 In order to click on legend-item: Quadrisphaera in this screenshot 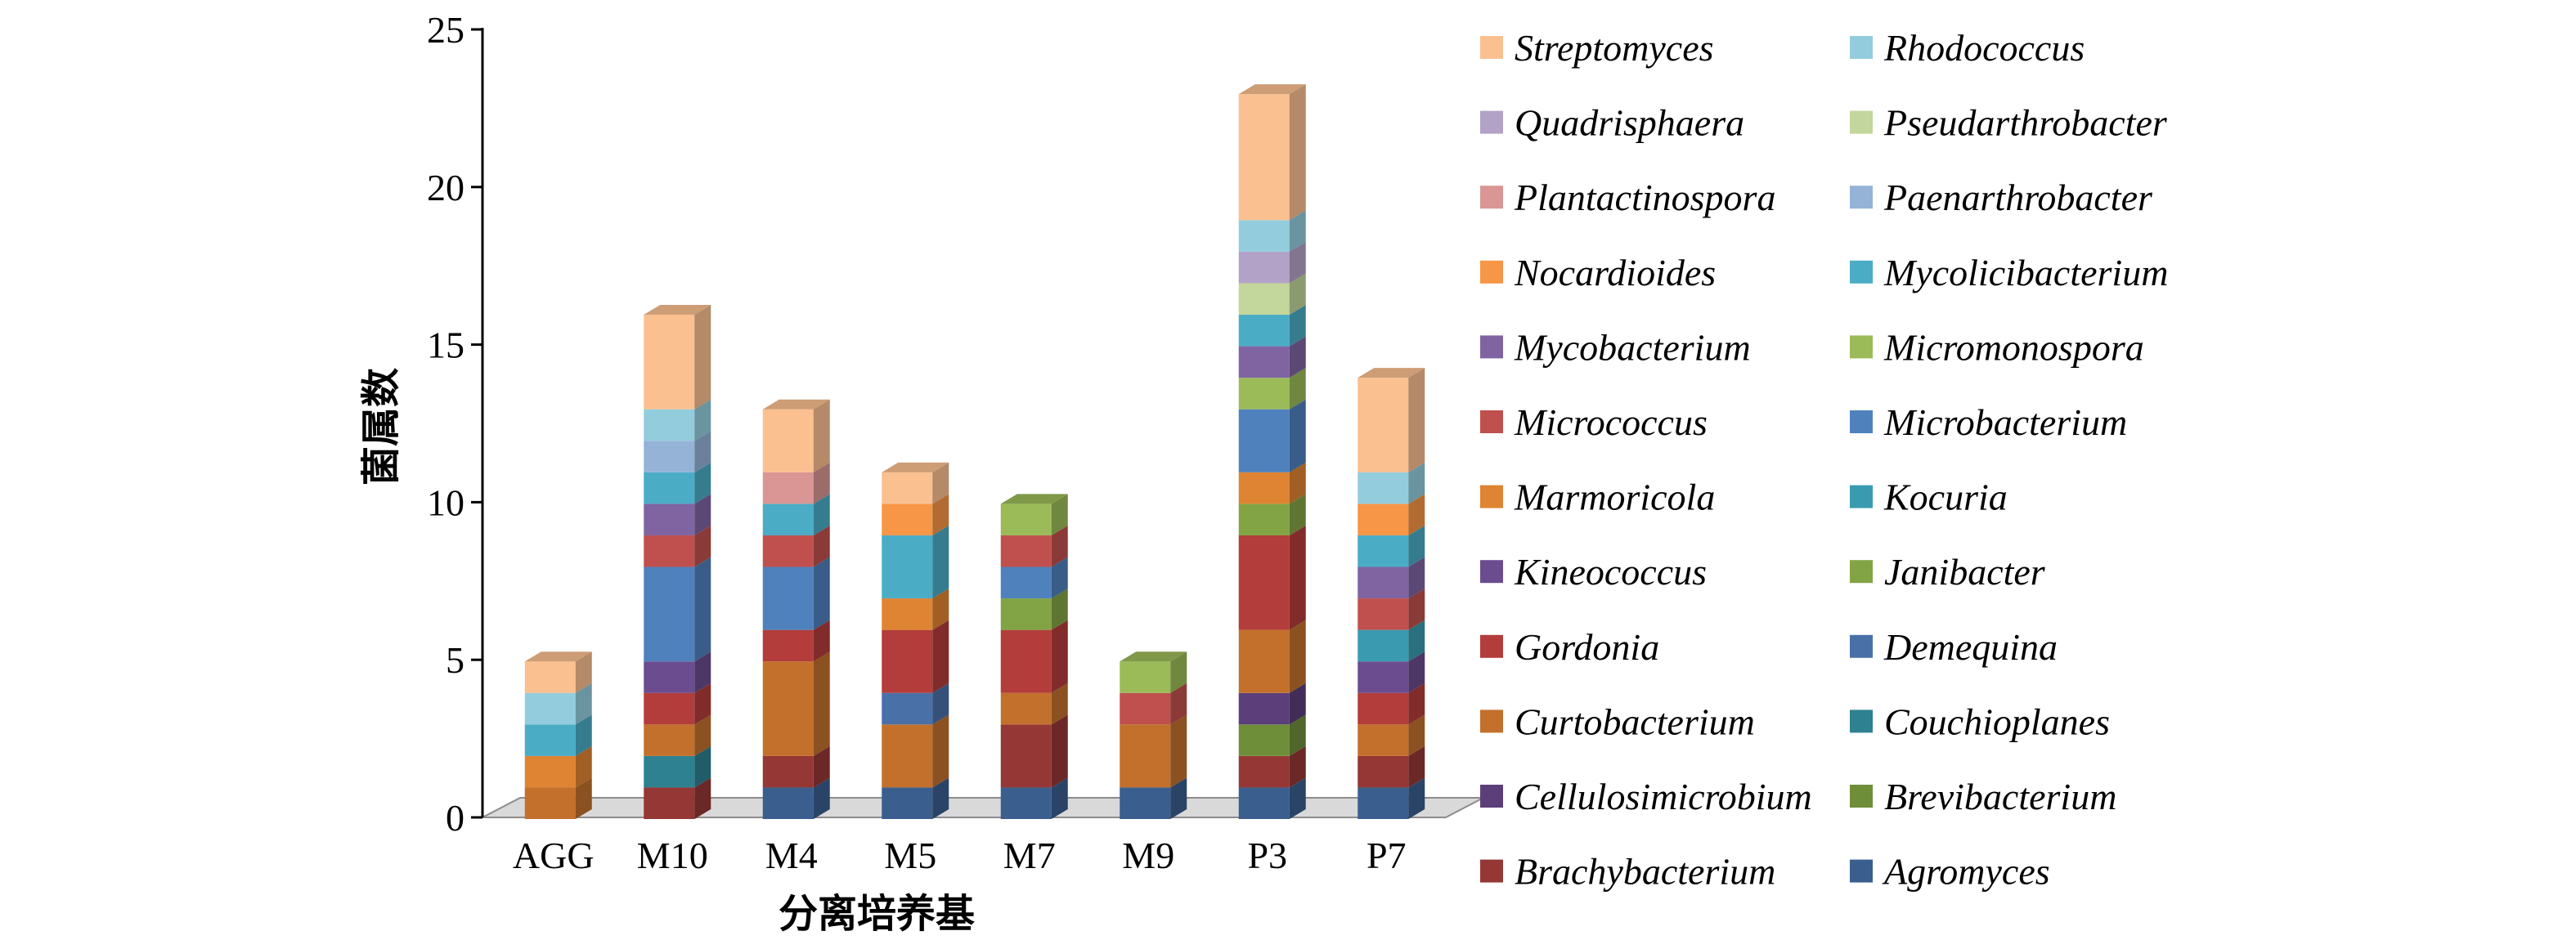, I will do `click(1612, 123)`.